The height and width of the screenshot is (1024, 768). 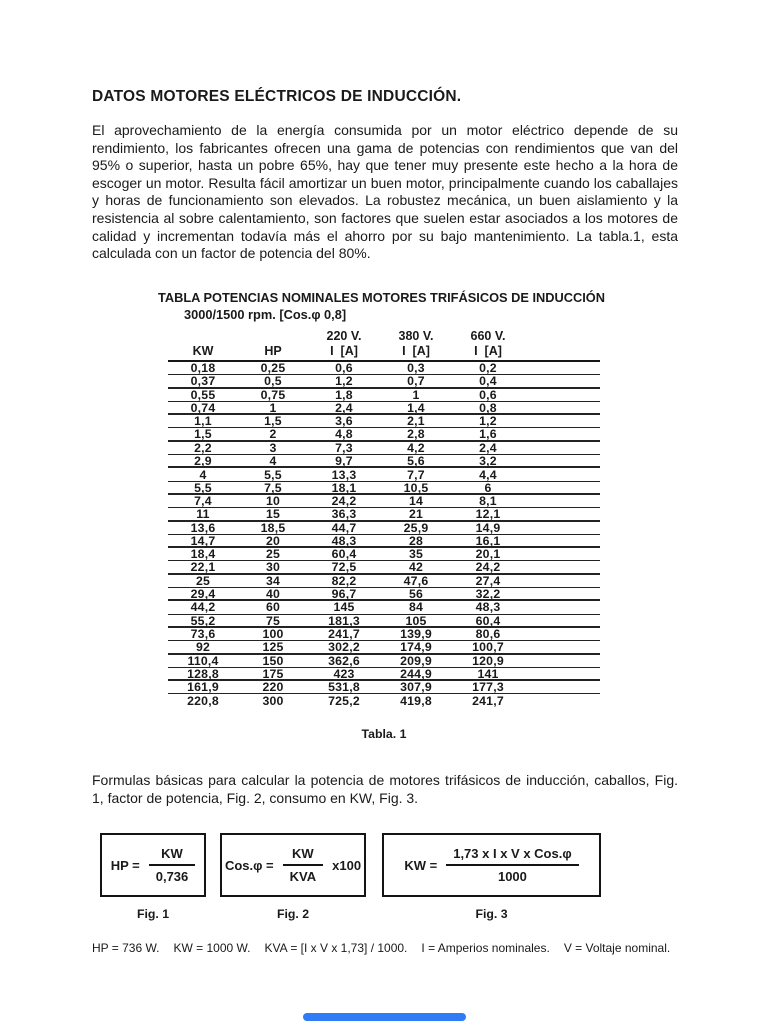 I want to click on table-row: 0,74 1 2,4 1,4 0,8, so click(x=384, y=408).